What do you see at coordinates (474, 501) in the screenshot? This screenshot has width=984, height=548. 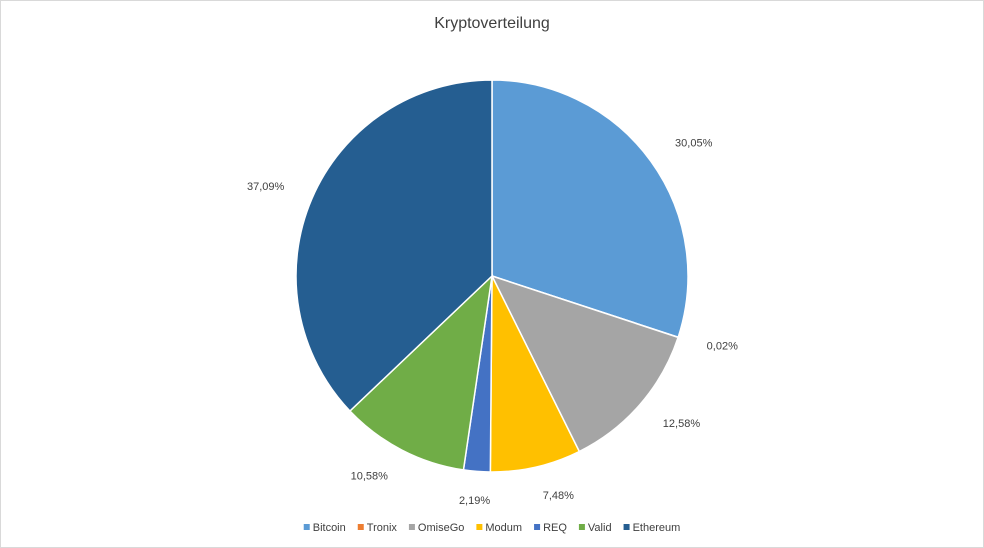 I see `data-label: 2,19%` at bounding box center [474, 501].